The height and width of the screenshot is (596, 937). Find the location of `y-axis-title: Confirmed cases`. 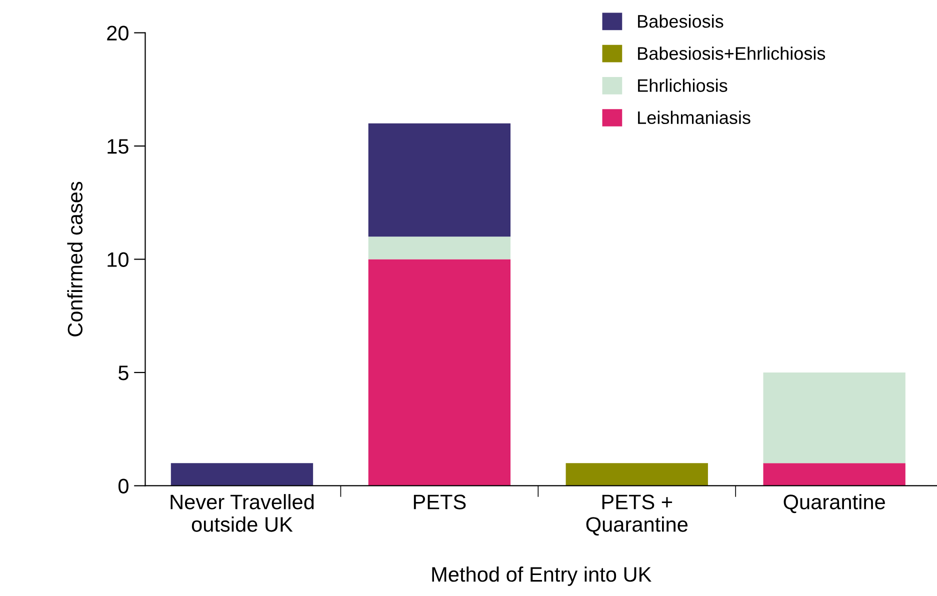

y-axis-title: Confirmed cases is located at coordinates (75, 259).